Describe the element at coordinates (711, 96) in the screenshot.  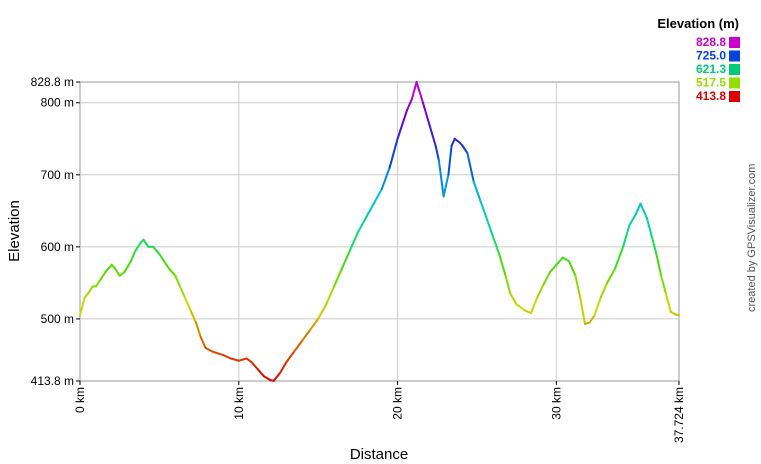
I see `legend-value: 413.8` at that location.